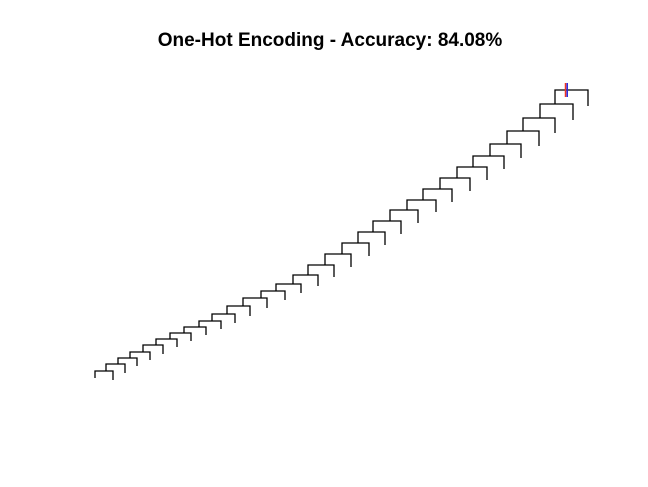  Describe the element at coordinates (330, 40) in the screenshot. I see `plot-title: One-Hot Encoding - Accuracy: 84.08%` at that location.